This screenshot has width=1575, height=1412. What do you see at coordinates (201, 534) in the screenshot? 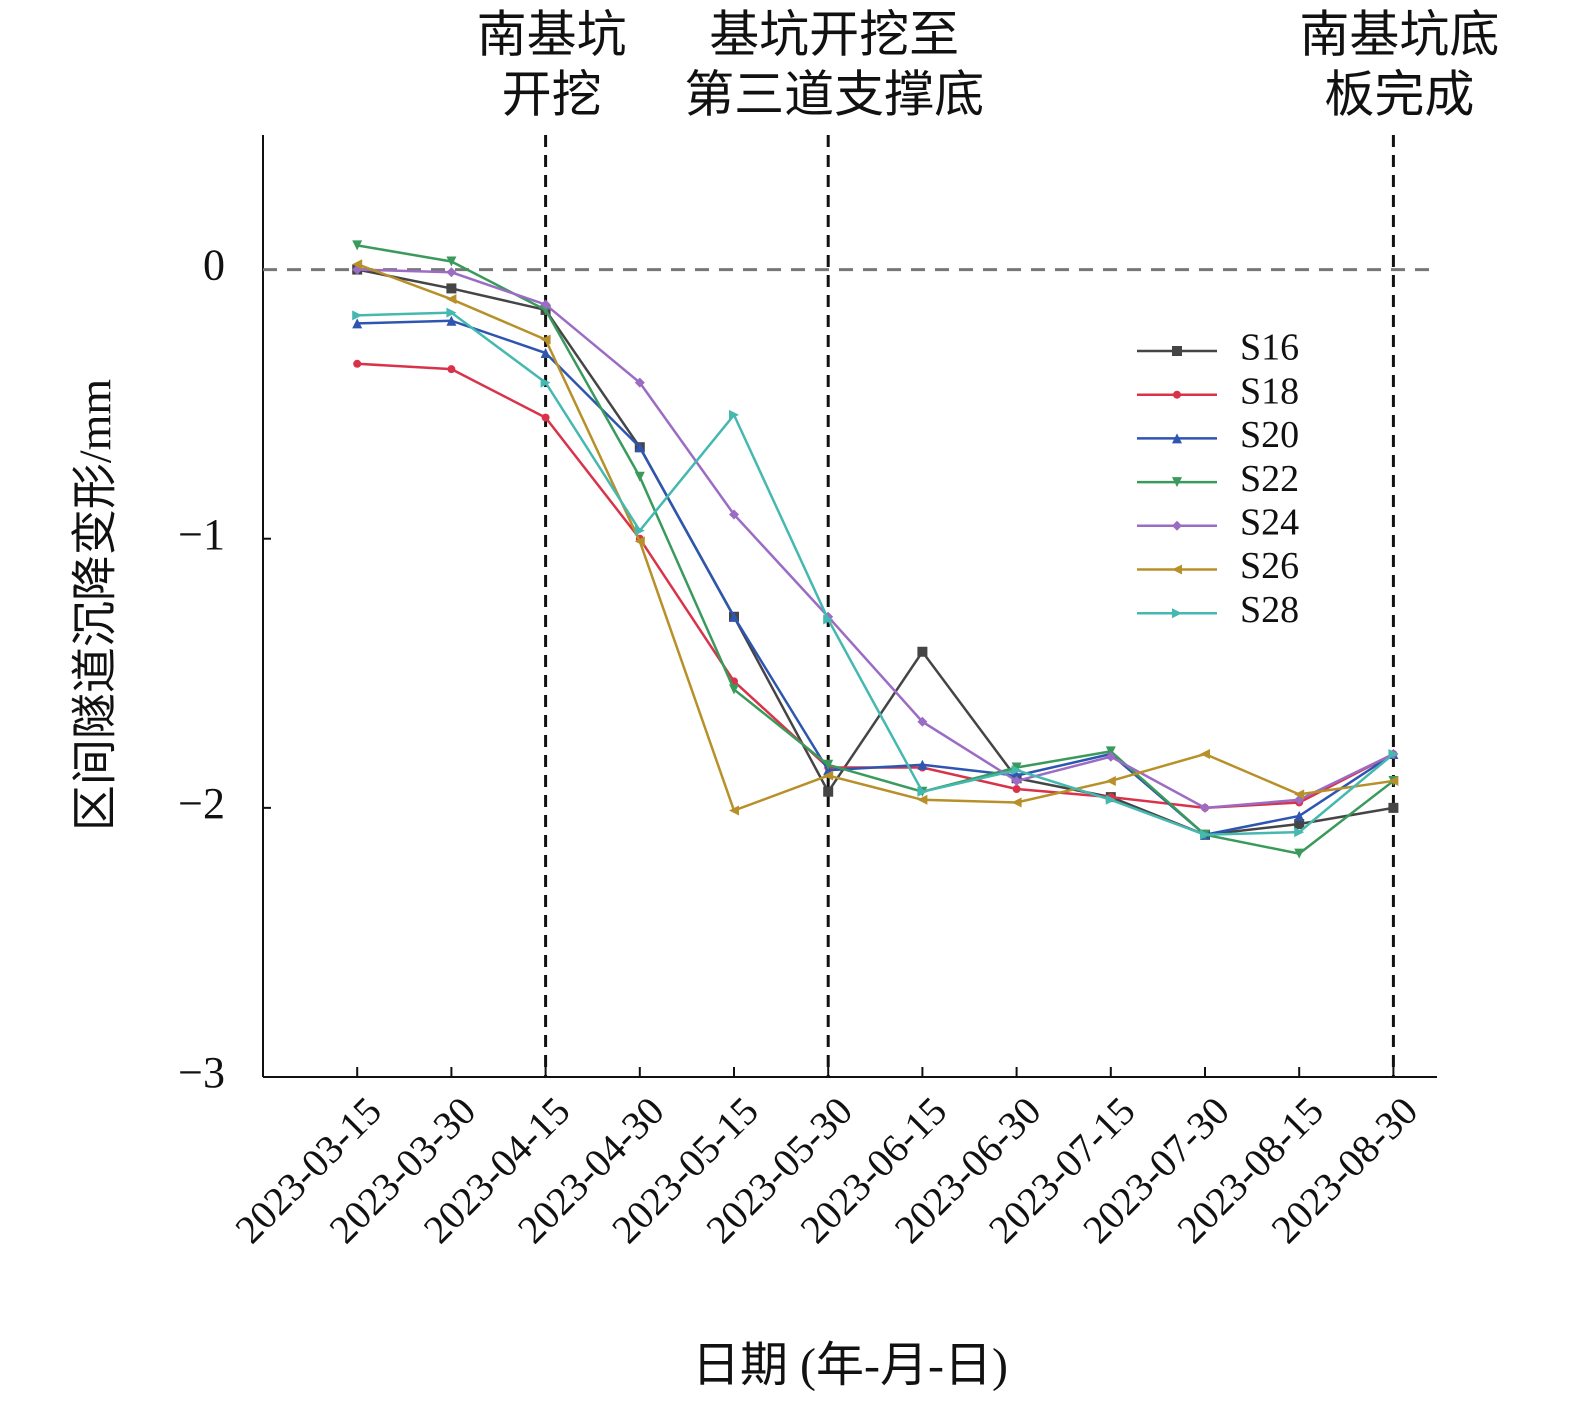
I see `y-tick-label: −1` at bounding box center [201, 534].